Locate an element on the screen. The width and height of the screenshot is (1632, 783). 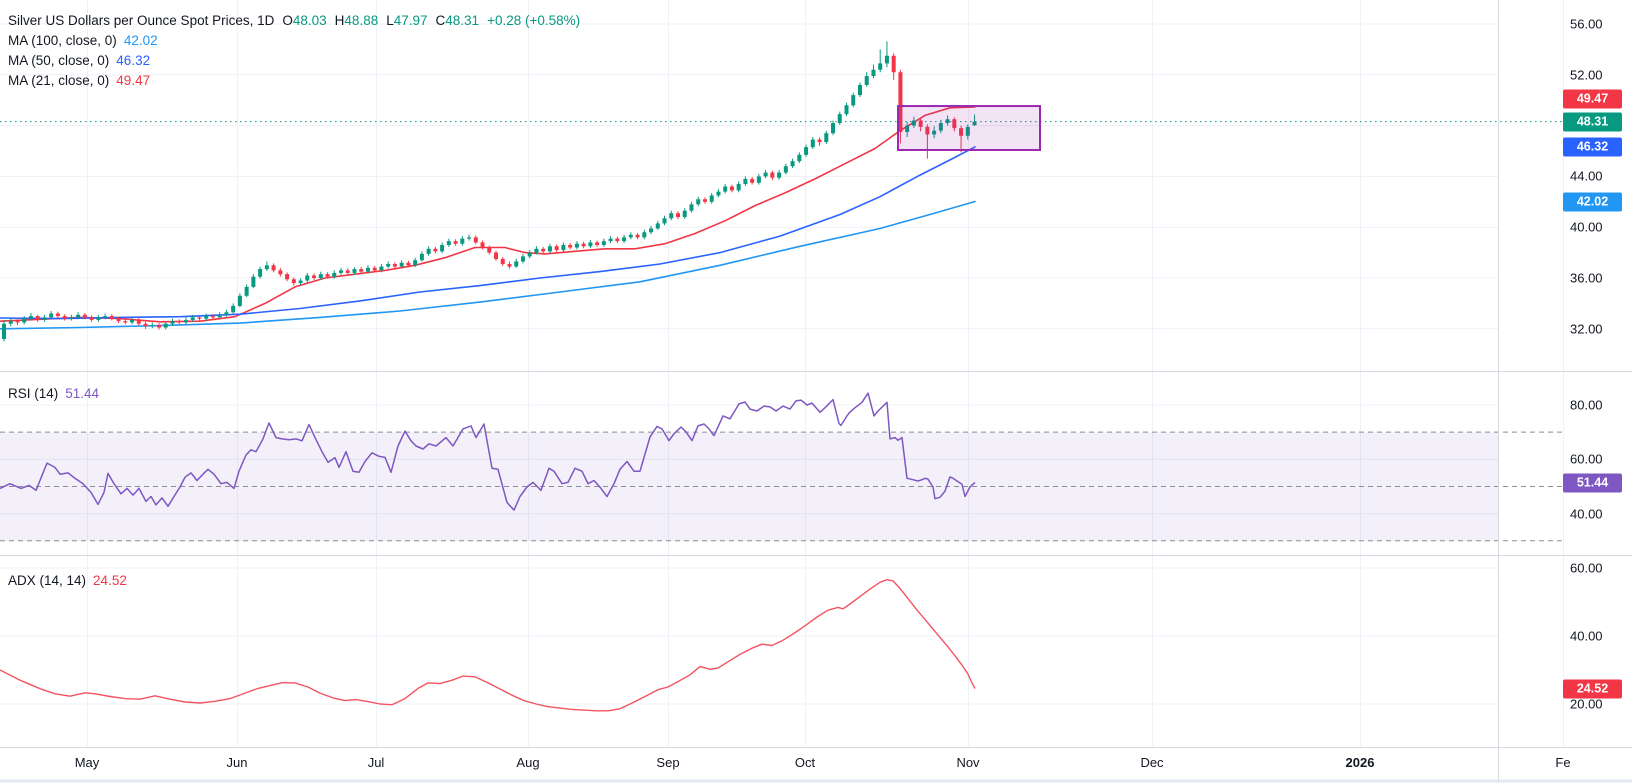
ma50-line is located at coordinates (488, 233).